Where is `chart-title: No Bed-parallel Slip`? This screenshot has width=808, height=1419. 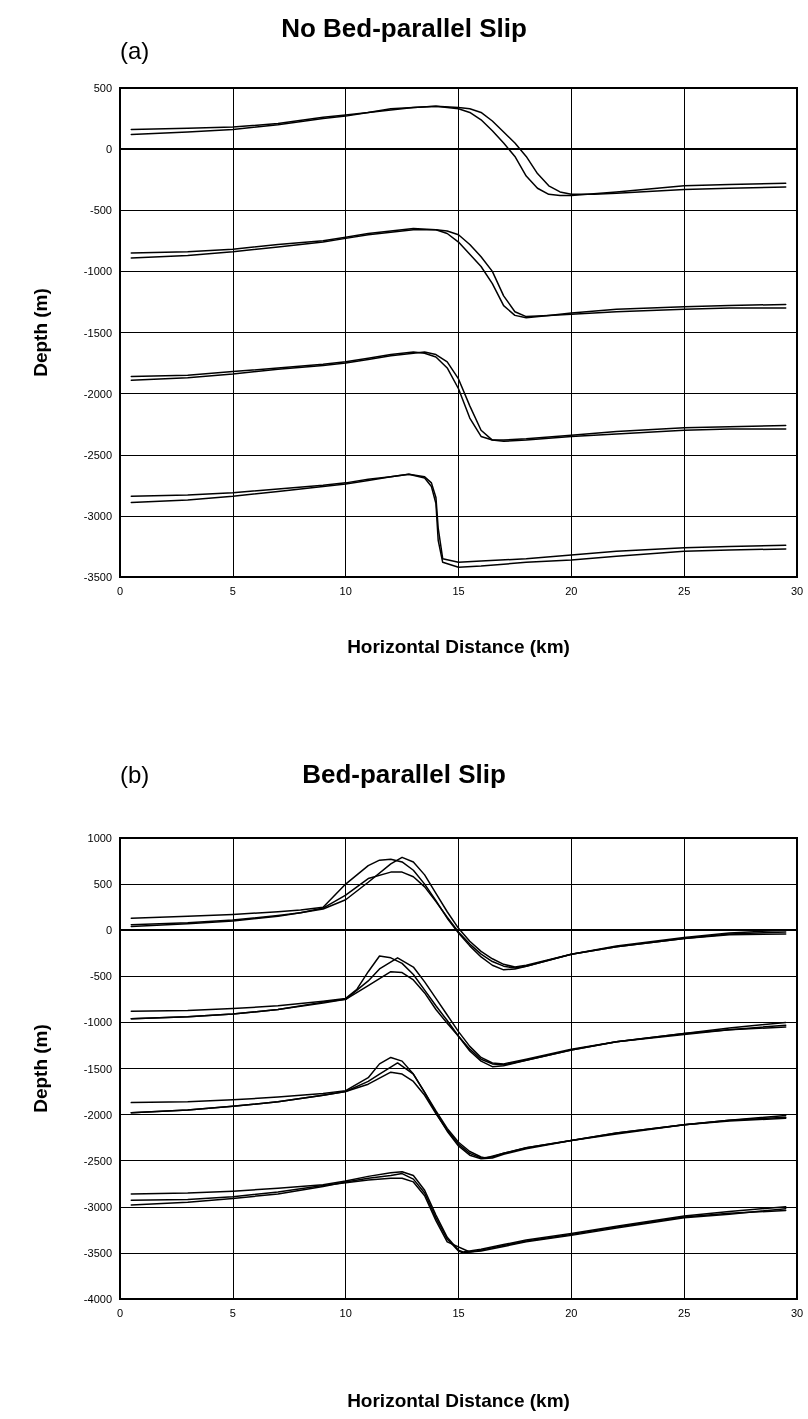 chart-title: No Bed-parallel Slip is located at coordinates (404, 28).